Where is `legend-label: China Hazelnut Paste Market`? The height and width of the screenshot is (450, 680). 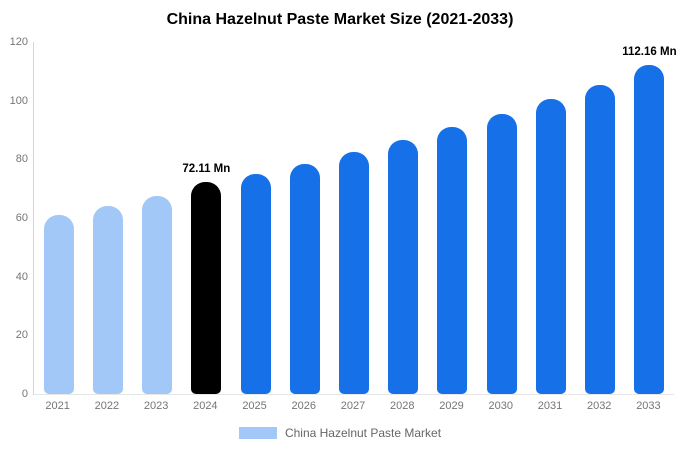 legend-label: China Hazelnut Paste Market is located at coordinates (363, 433).